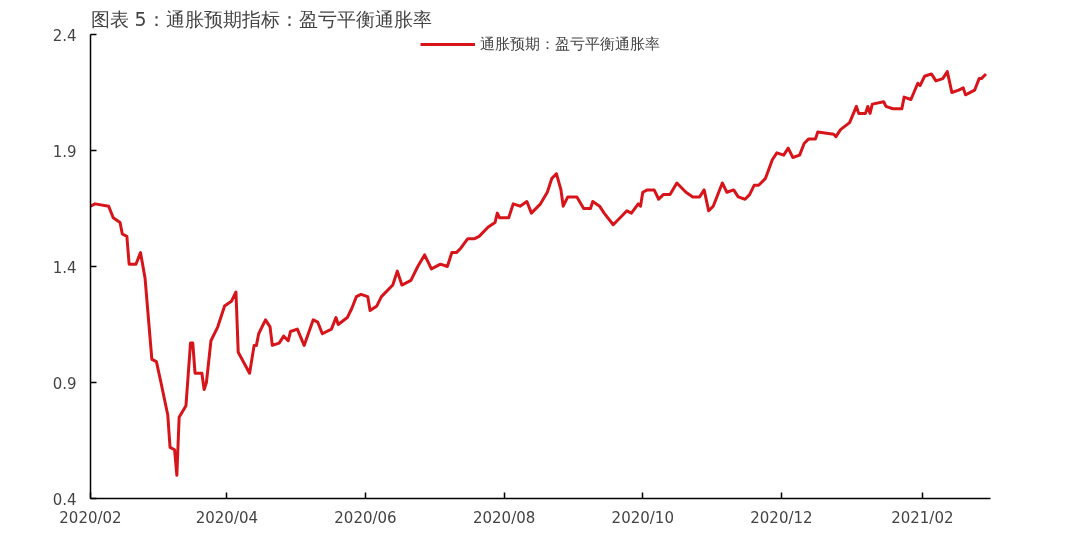 The image size is (1080, 558). What do you see at coordinates (922, 517) in the screenshot?
I see `x-tick-label: 2021/02` at bounding box center [922, 517].